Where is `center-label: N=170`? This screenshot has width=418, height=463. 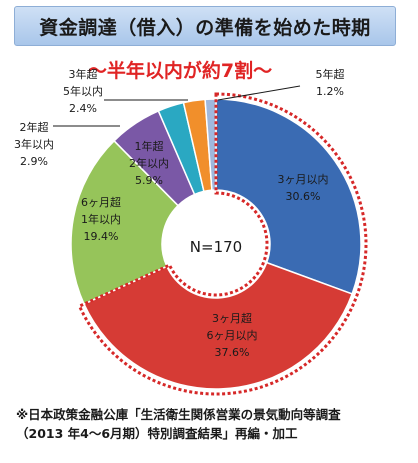 center-label: N=170 is located at coordinates (216, 247).